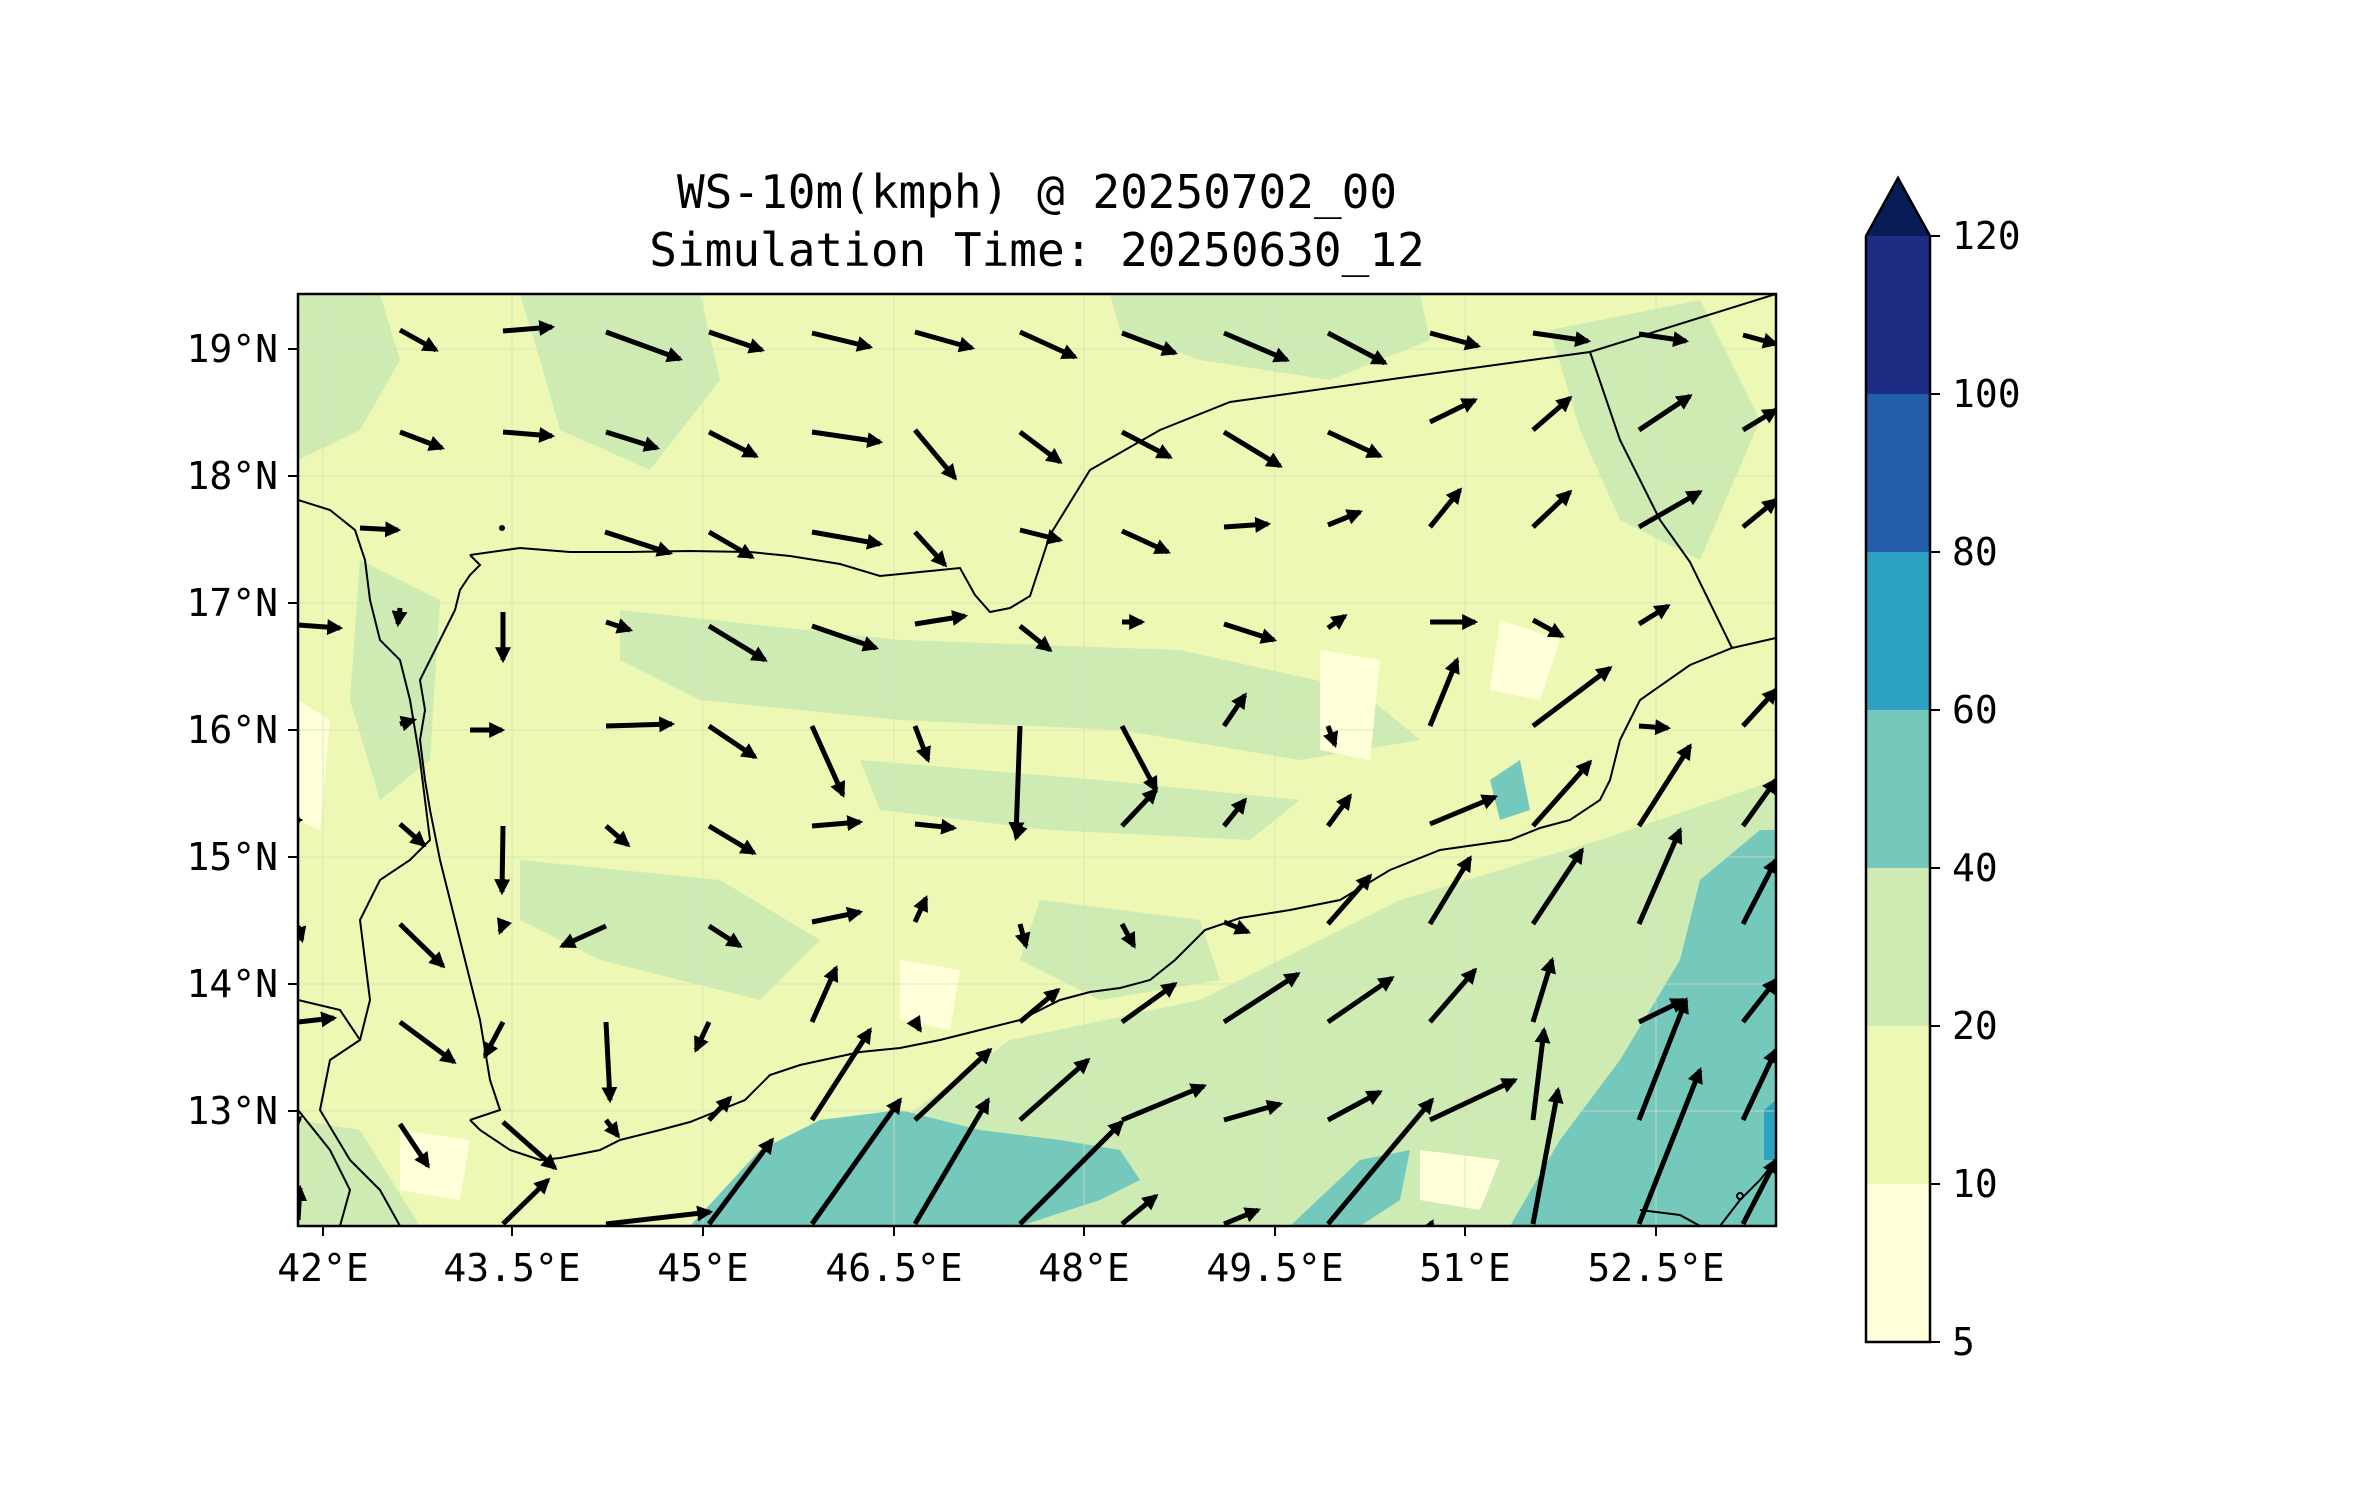 This screenshot has height=1500, width=2371. Describe the element at coordinates (1963, 1342) in the screenshot. I see `colorbar-tick-label: 5` at that location.